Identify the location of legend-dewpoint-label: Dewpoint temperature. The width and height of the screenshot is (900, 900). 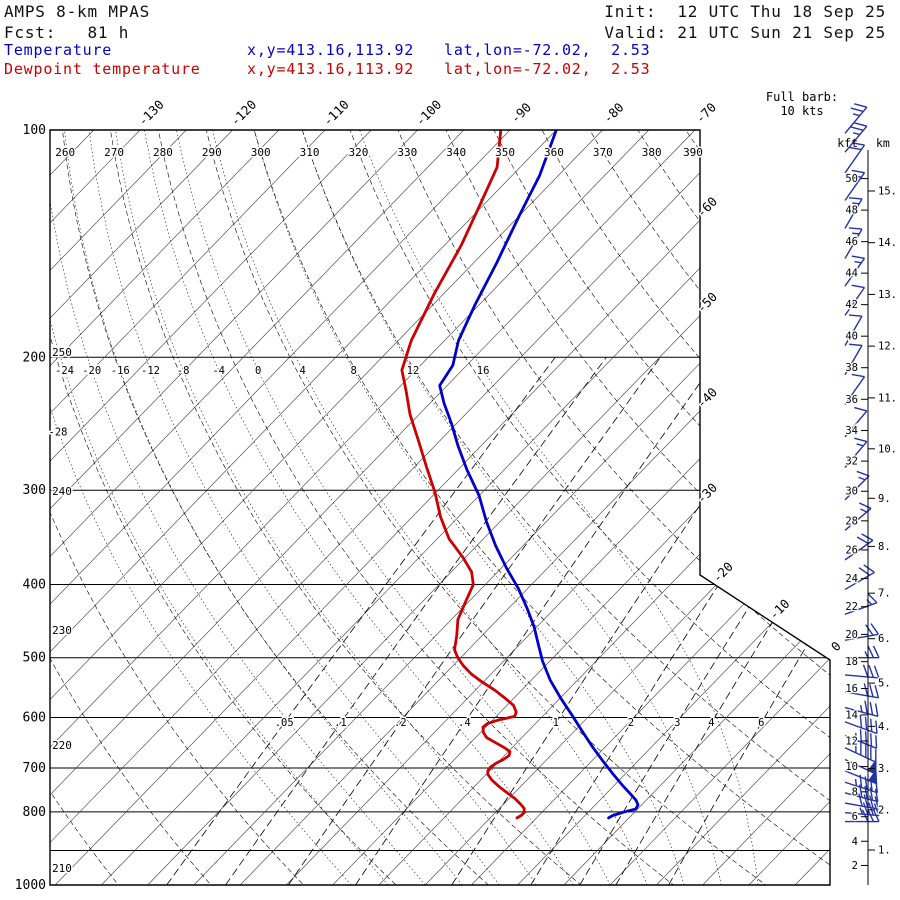
(102, 69).